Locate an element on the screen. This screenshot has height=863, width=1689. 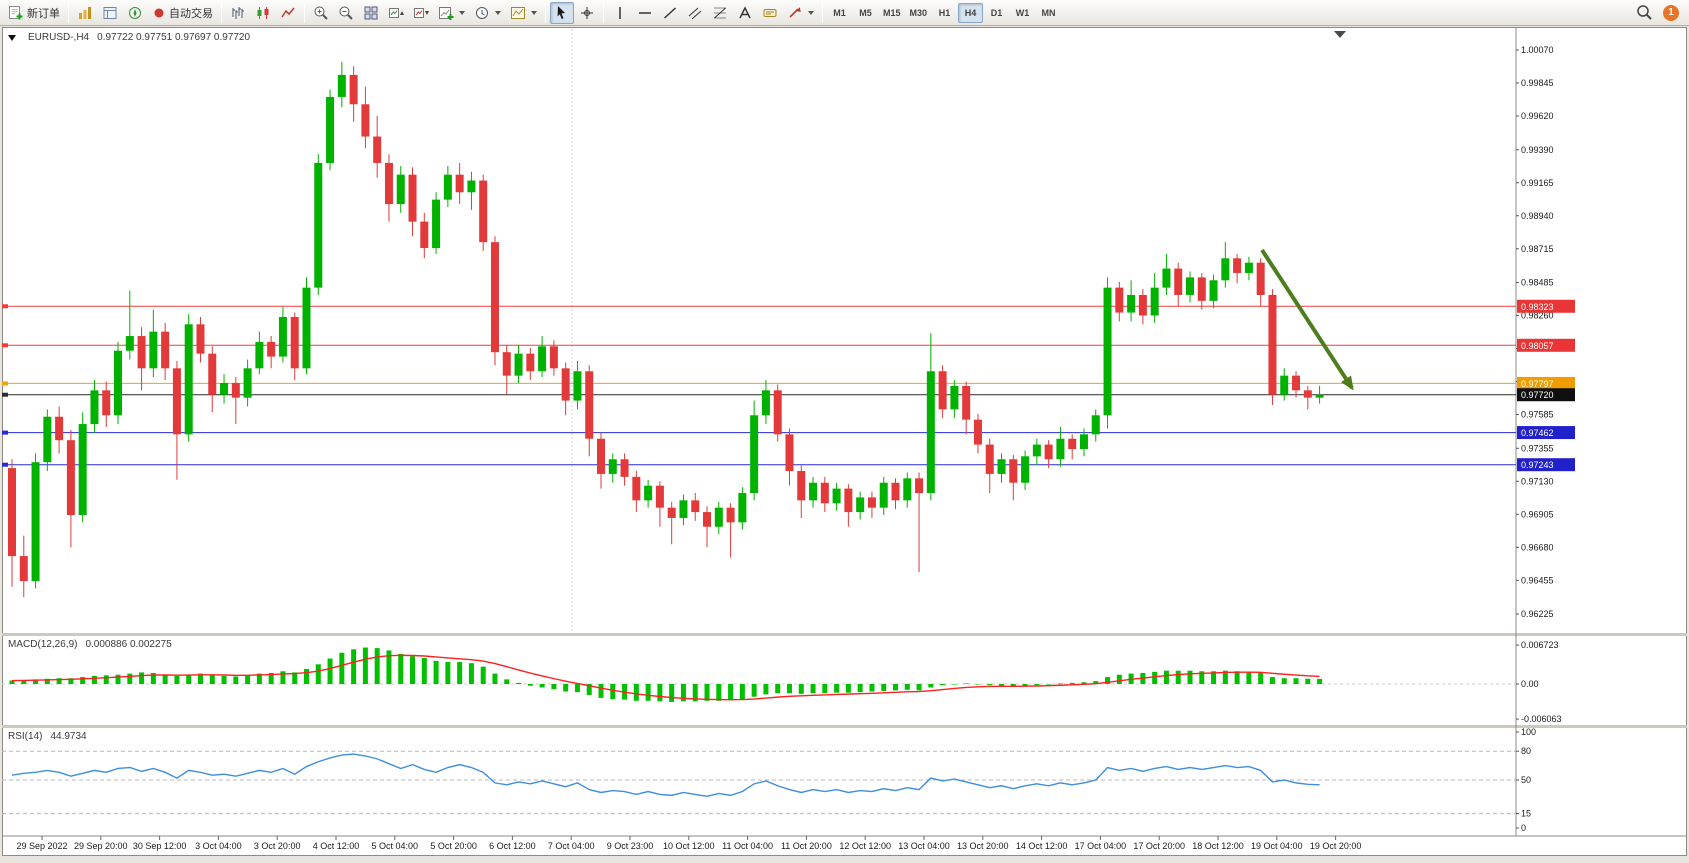
text-label-tool-button is located at coordinates (770, 13).